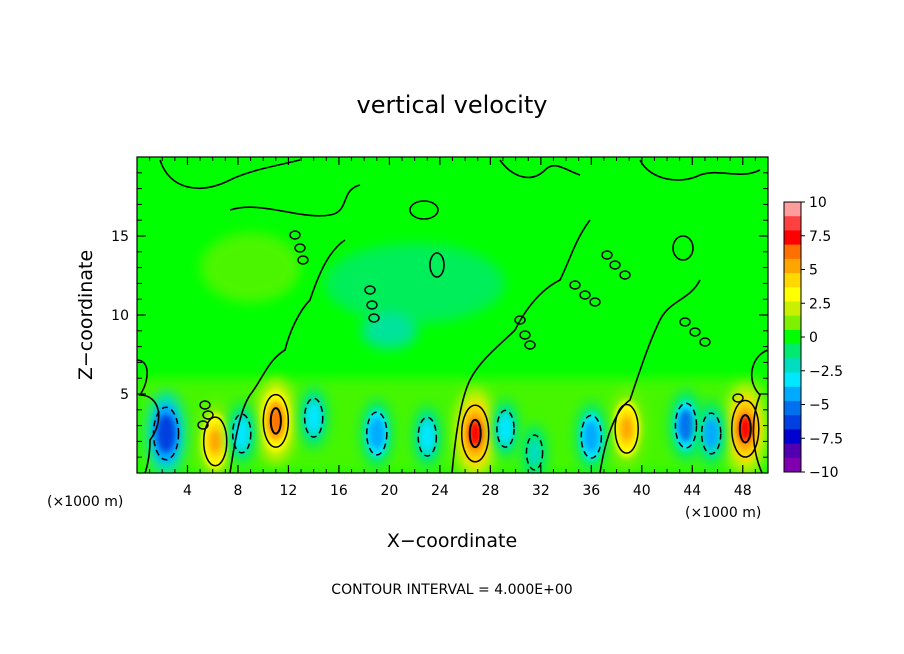  I want to click on colorbar-label-7: −7.5, so click(826, 439).